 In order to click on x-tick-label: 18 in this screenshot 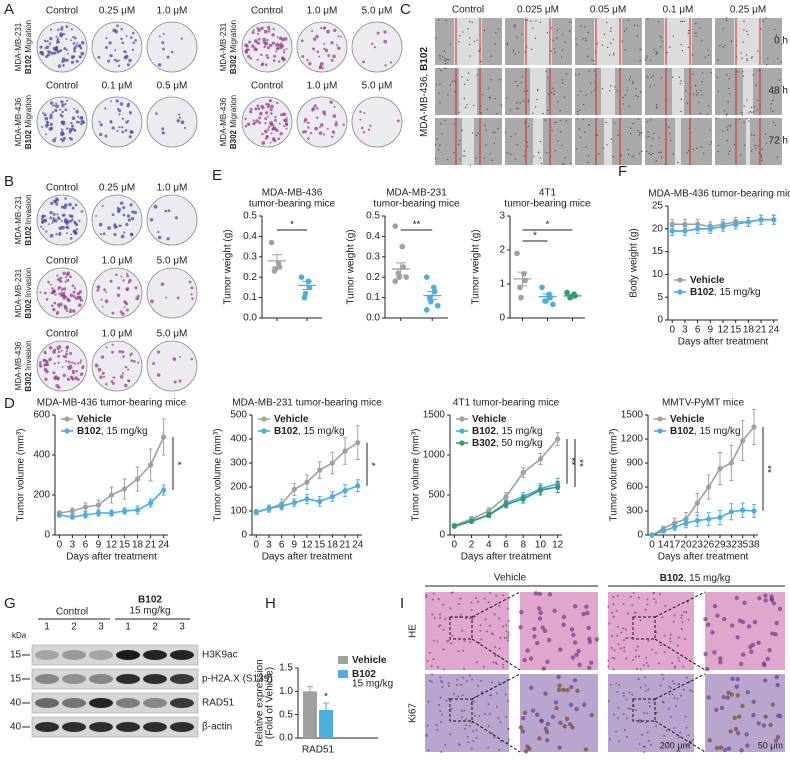, I will do `click(749, 330)`.